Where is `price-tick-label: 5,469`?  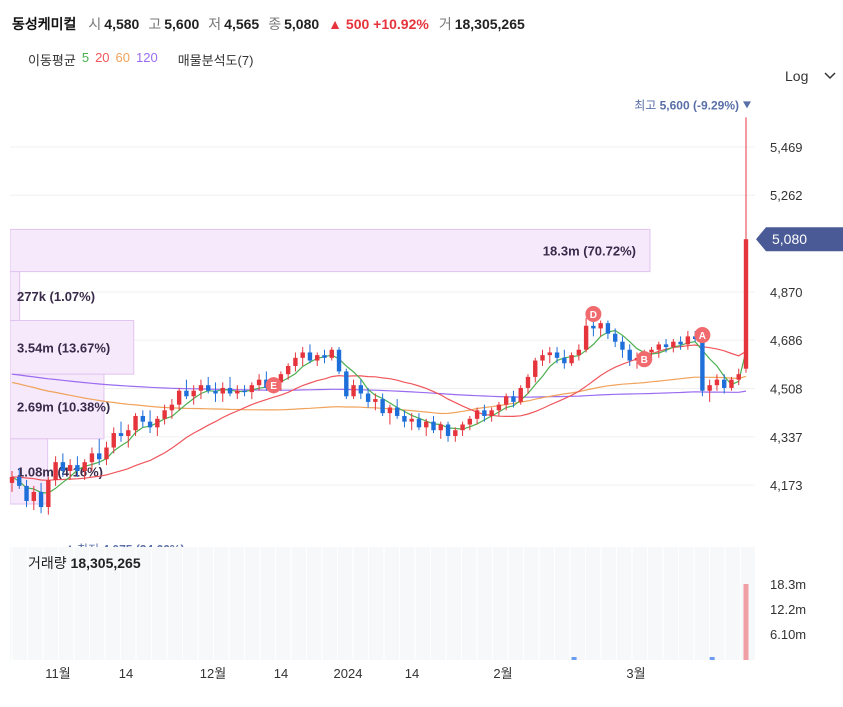
price-tick-label: 5,469 is located at coordinates (786, 147).